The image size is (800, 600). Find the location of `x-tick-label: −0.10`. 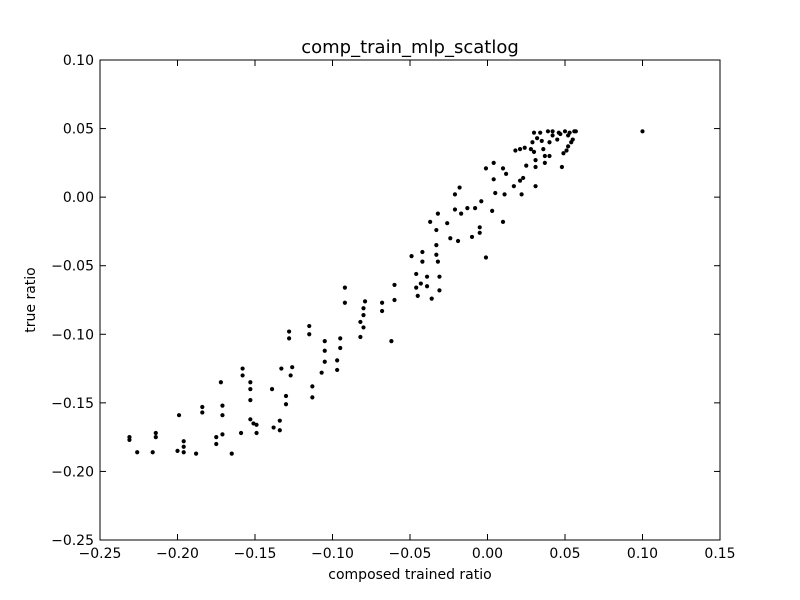

x-tick-label: −0.10 is located at coordinates (332, 554).